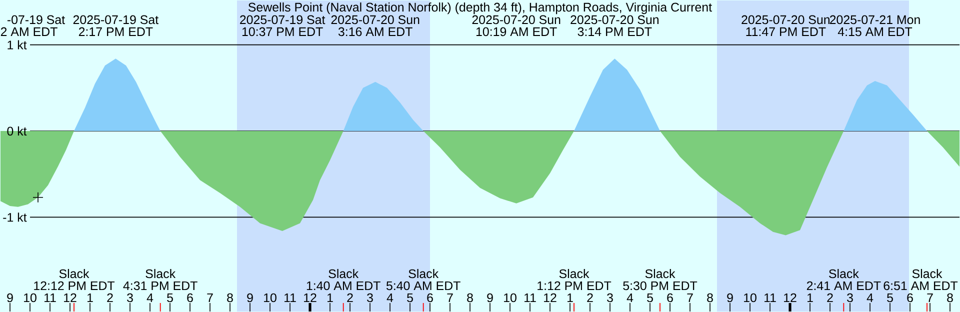 Image resolution: width=960 pixels, height=312 pixels. Describe the element at coordinates (921, 285) in the screenshot. I see `annotation: 6:51 AM EDT` at that location.